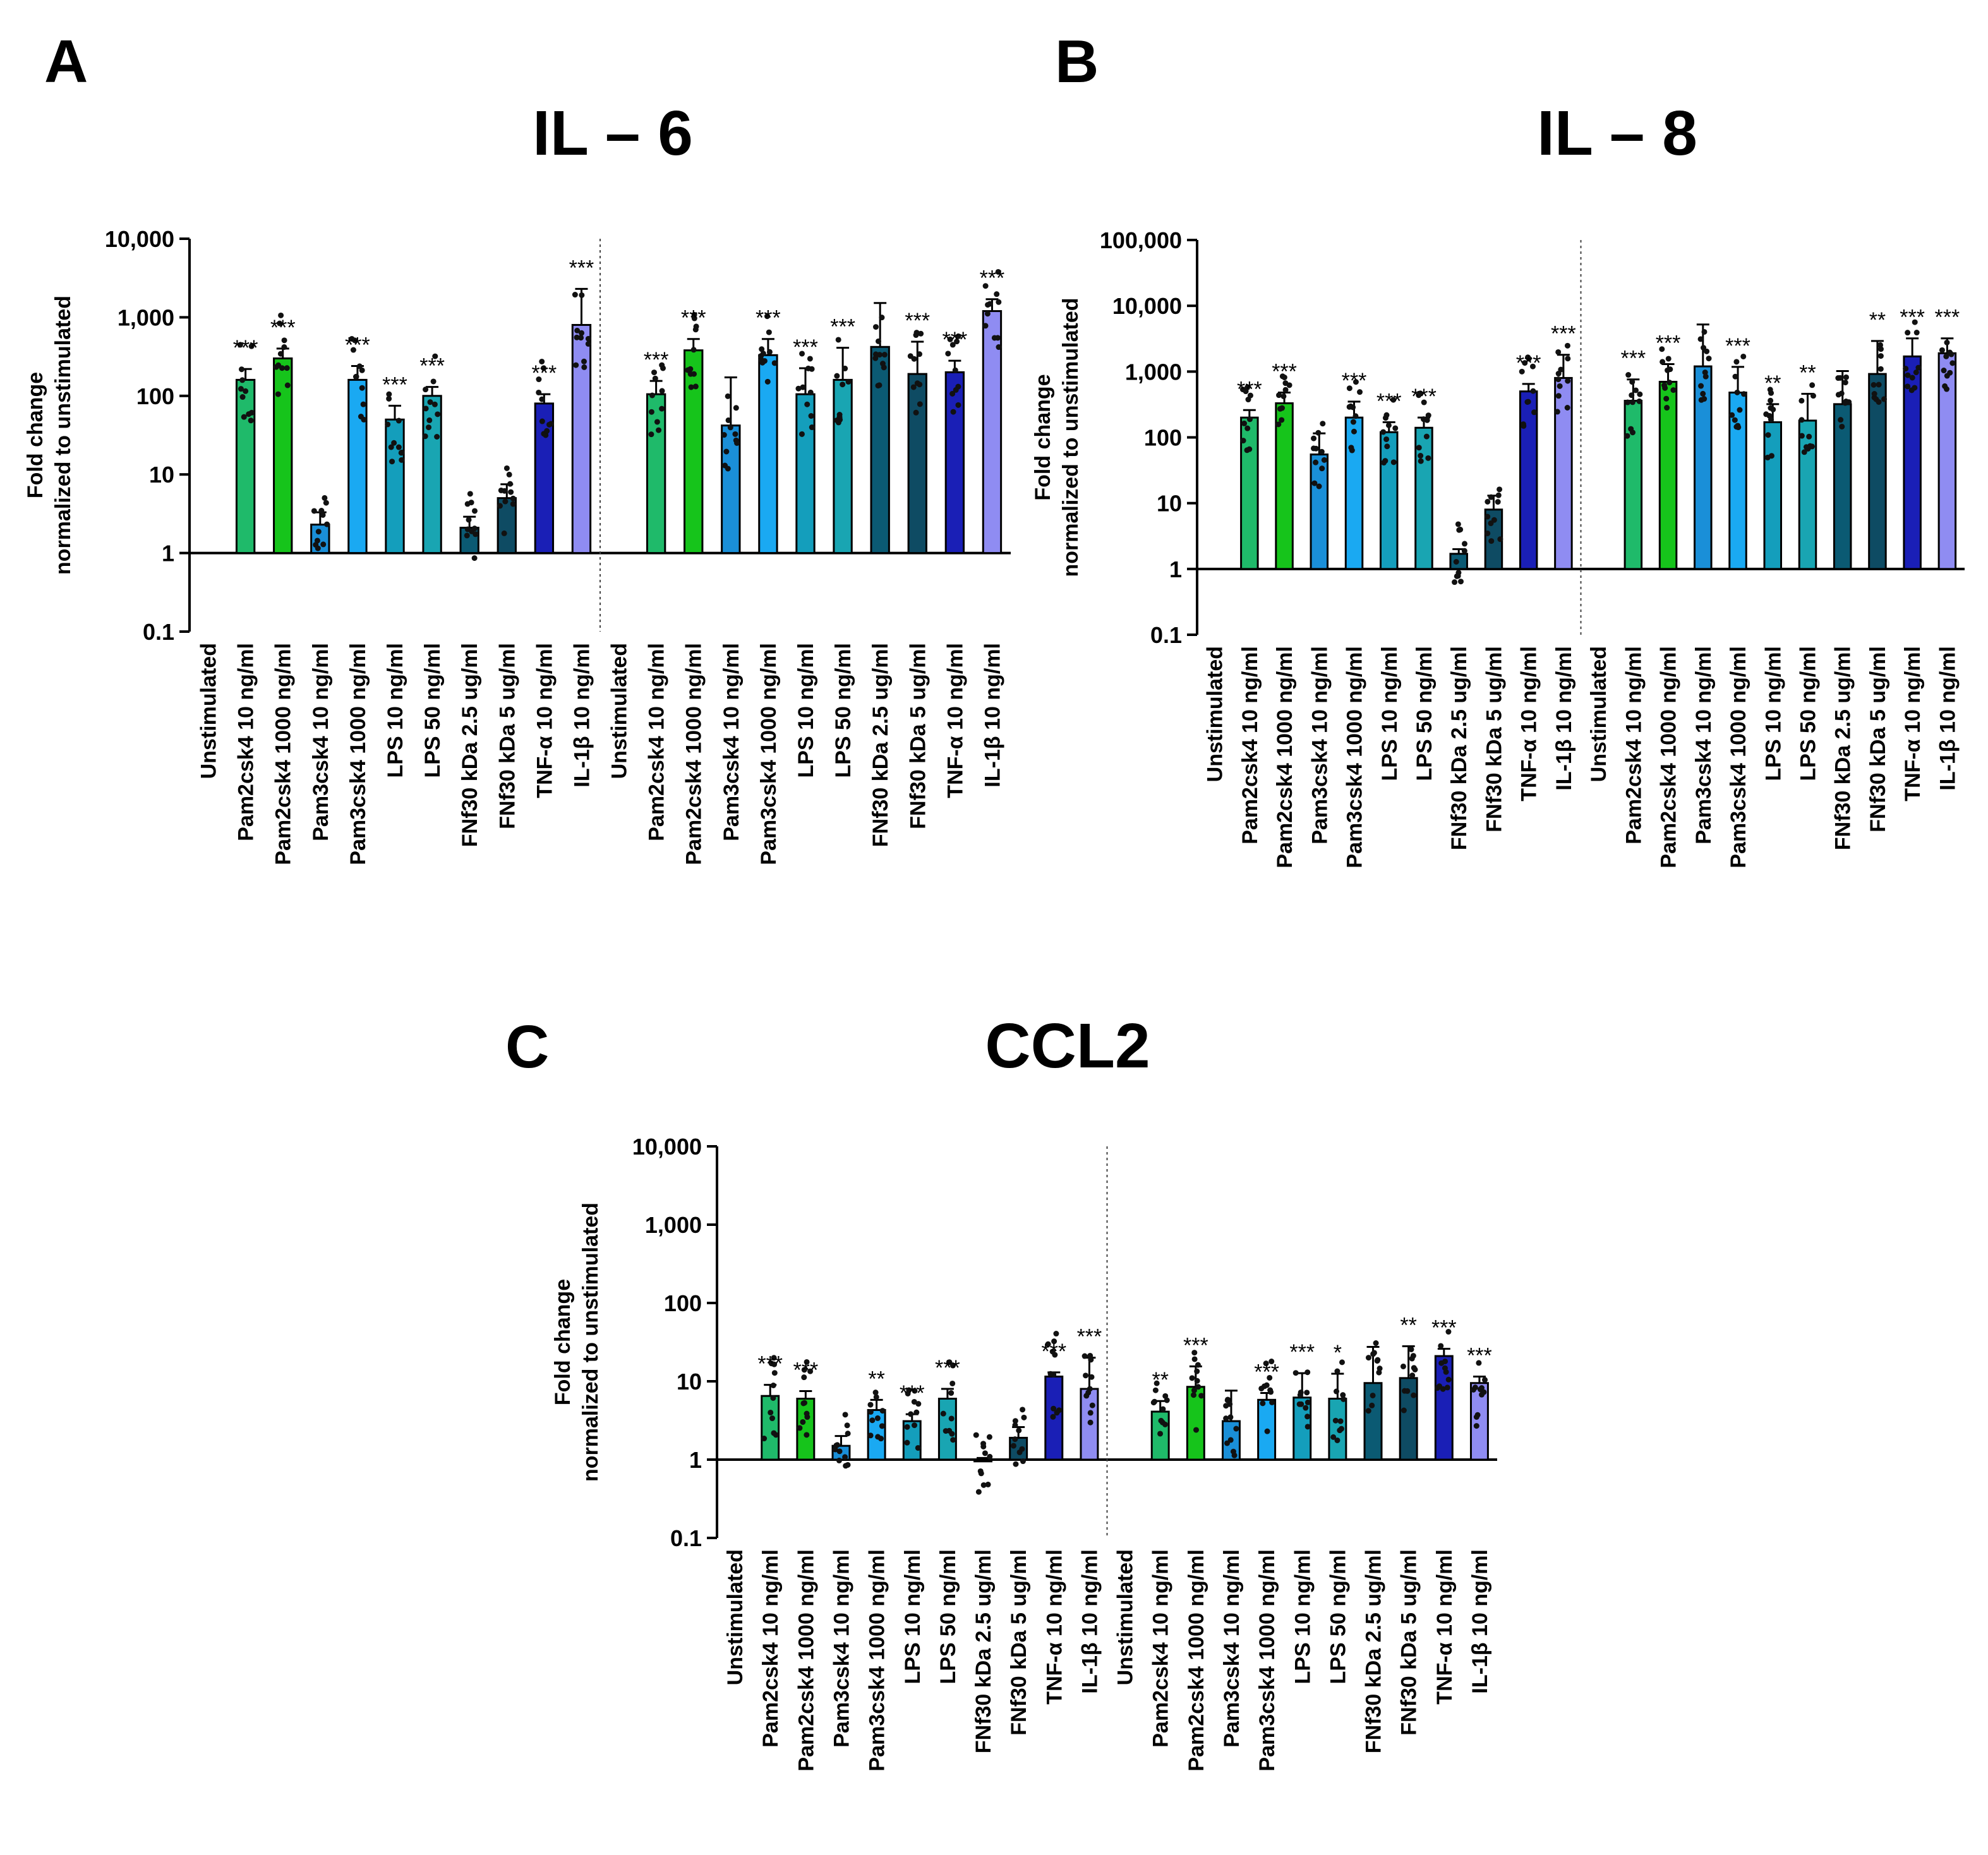  What do you see at coordinates (563, 1342) in the screenshot?
I see `y-axis-label-line: Fold change` at bounding box center [563, 1342].